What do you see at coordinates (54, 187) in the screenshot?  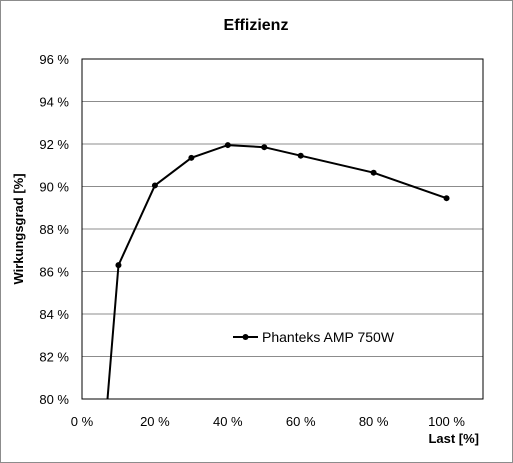 I see `y-tick-label: 90 %` at bounding box center [54, 187].